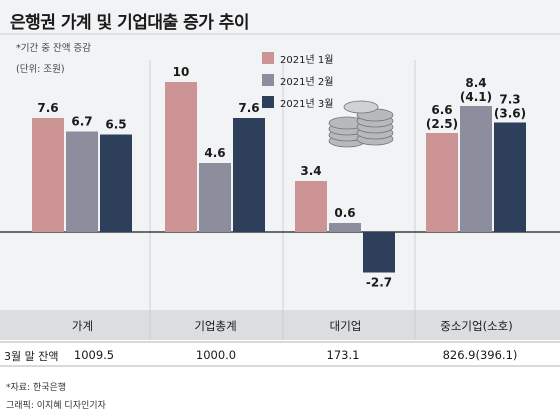 This screenshot has height=417, width=560. I want to click on value-label: 3.4, so click(310, 171).